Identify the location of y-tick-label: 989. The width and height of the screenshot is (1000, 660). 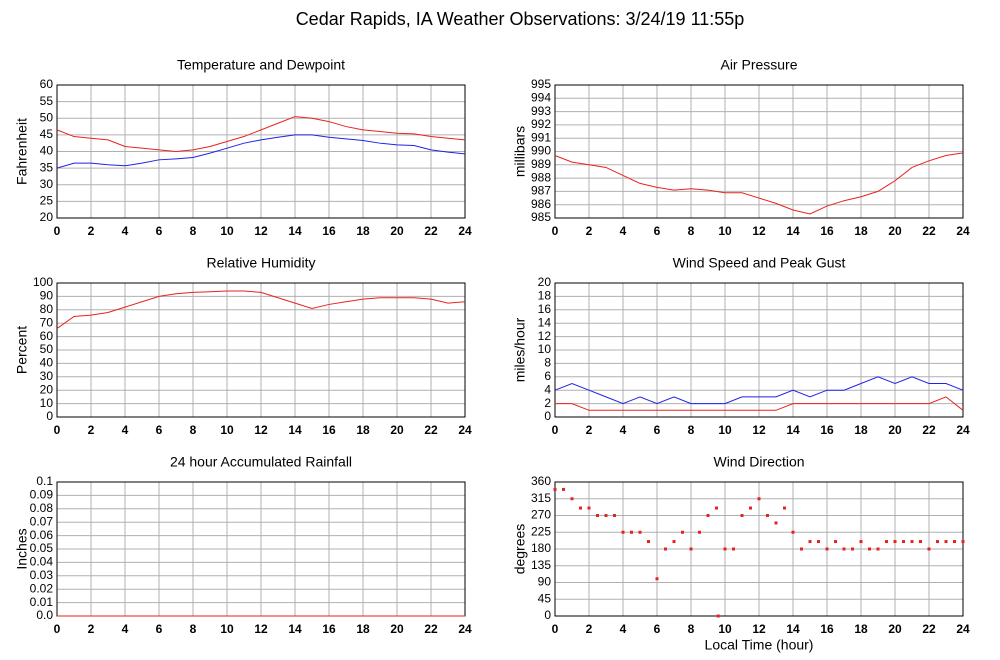
(541, 164).